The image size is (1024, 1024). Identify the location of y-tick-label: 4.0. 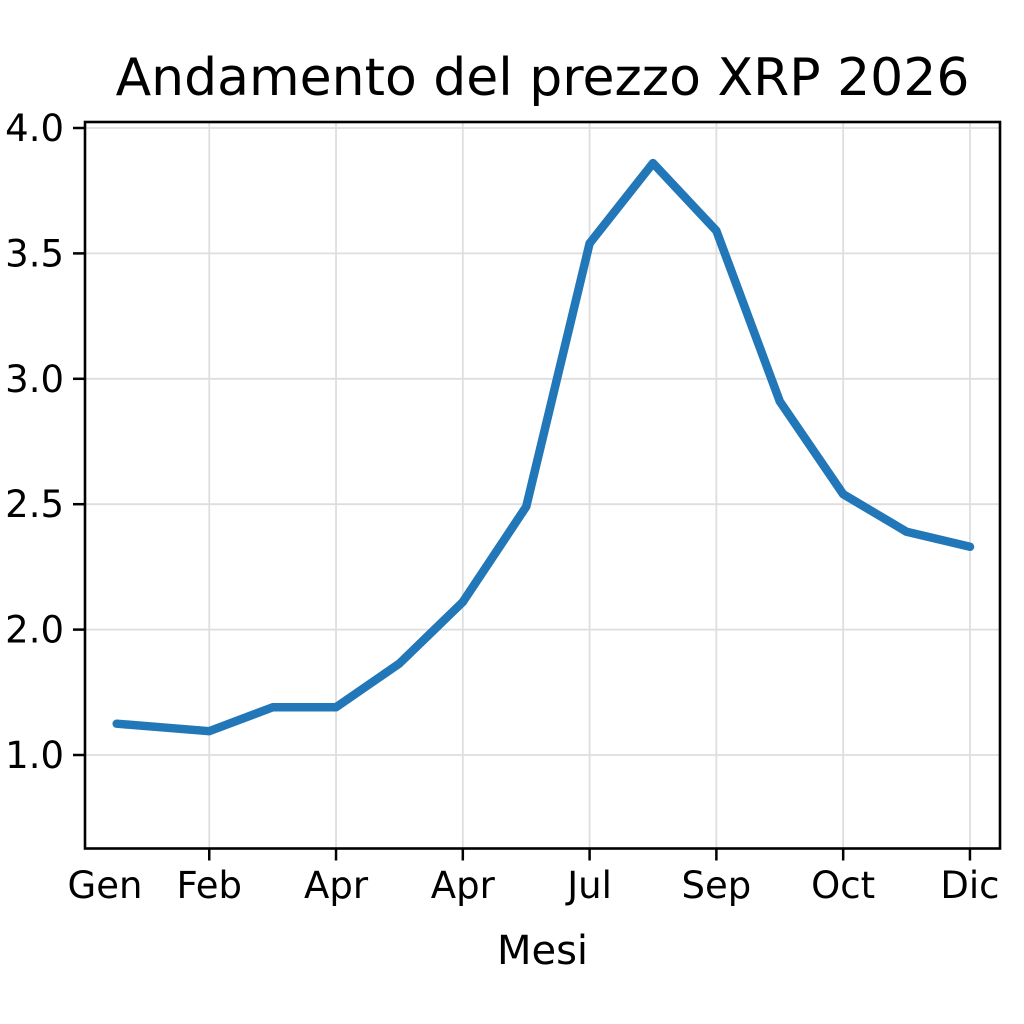
(34, 128).